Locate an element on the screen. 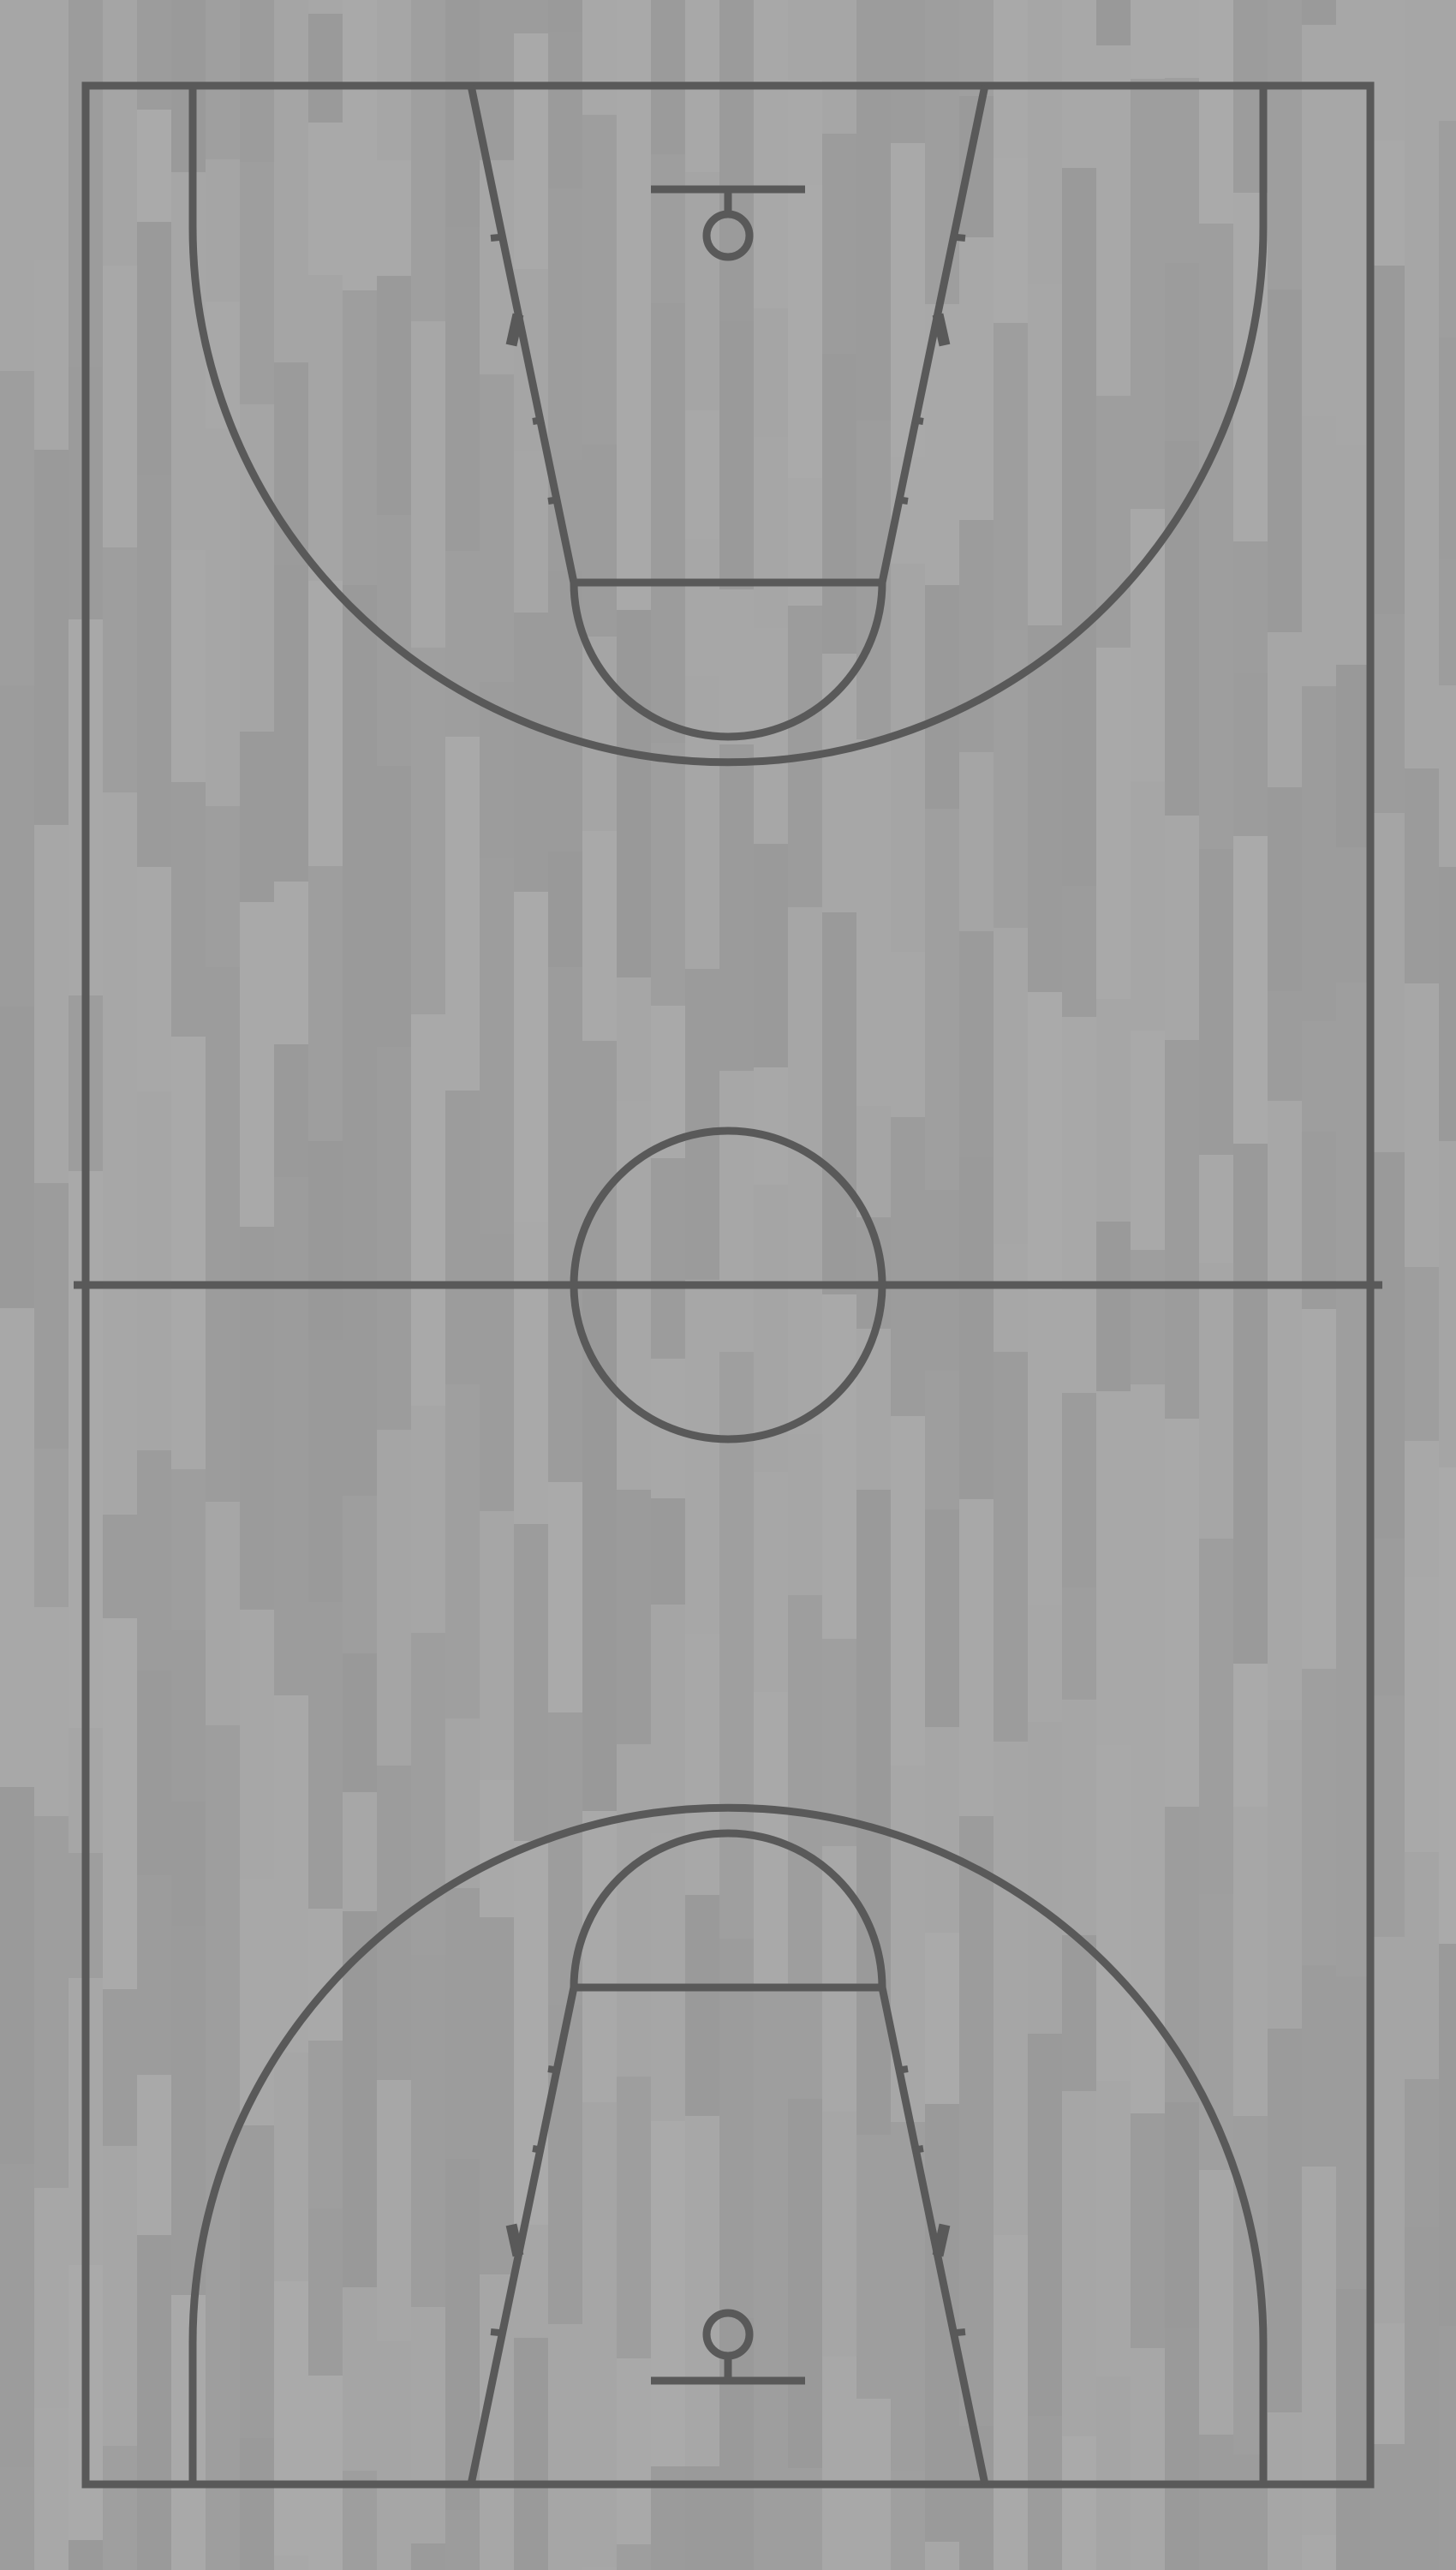 The height and width of the screenshot is (2570, 1456). lane-block is located at coordinates (941, 330).